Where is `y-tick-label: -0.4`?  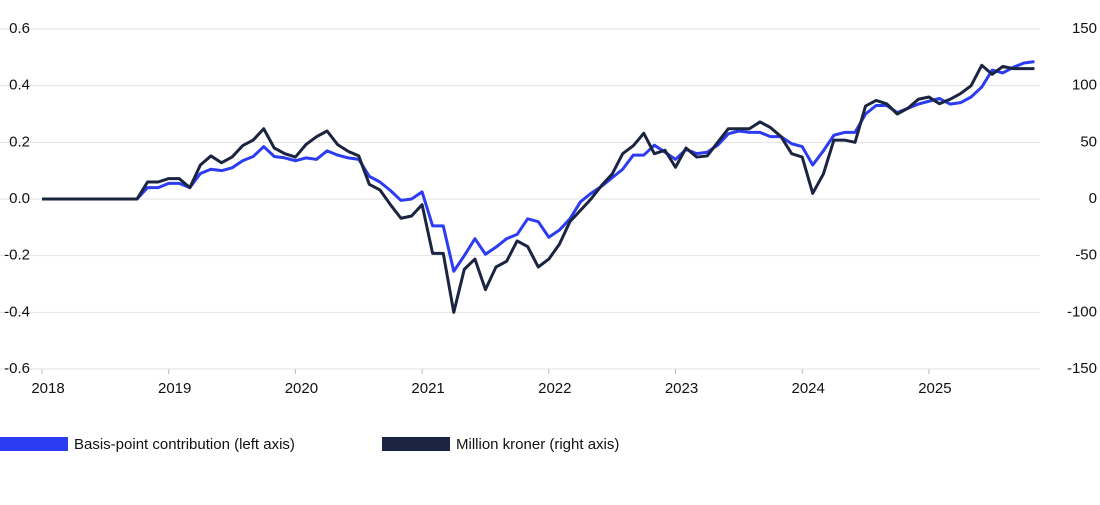 y-tick-label: -0.4 is located at coordinates (17, 311).